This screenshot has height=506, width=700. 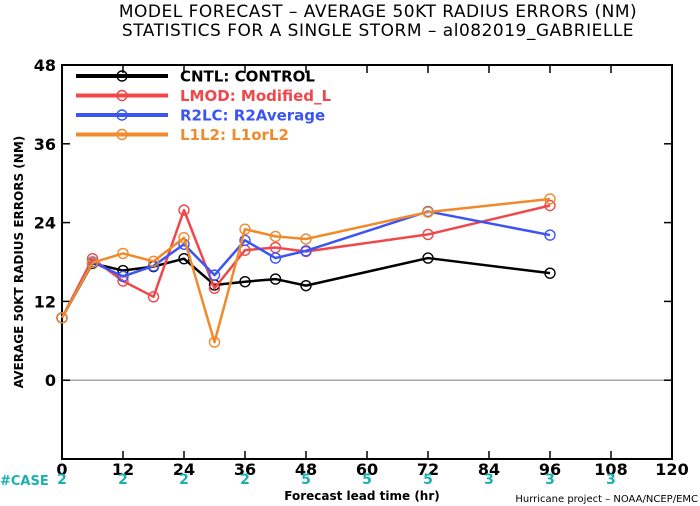 I want to click on y-axis-label: AVERAGE 50KT RADIUS ERRORS (NM), so click(x=19, y=262).